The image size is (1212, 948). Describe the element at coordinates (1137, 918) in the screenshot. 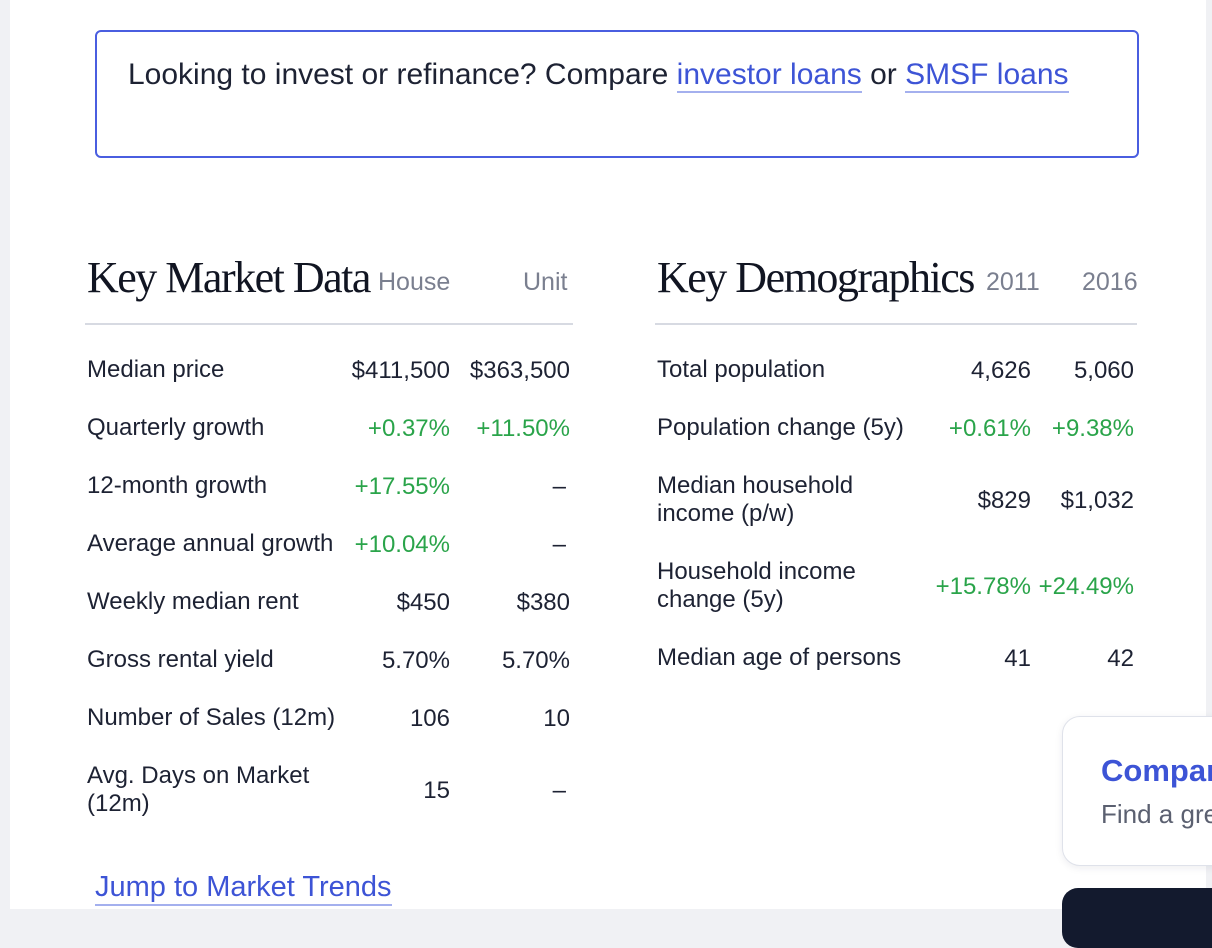

I see `dark-action-button` at that location.